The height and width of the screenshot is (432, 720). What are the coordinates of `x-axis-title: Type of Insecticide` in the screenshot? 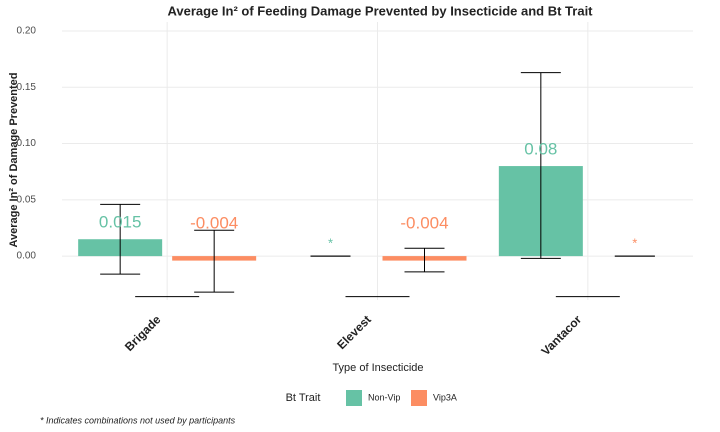 It's located at (377, 368).